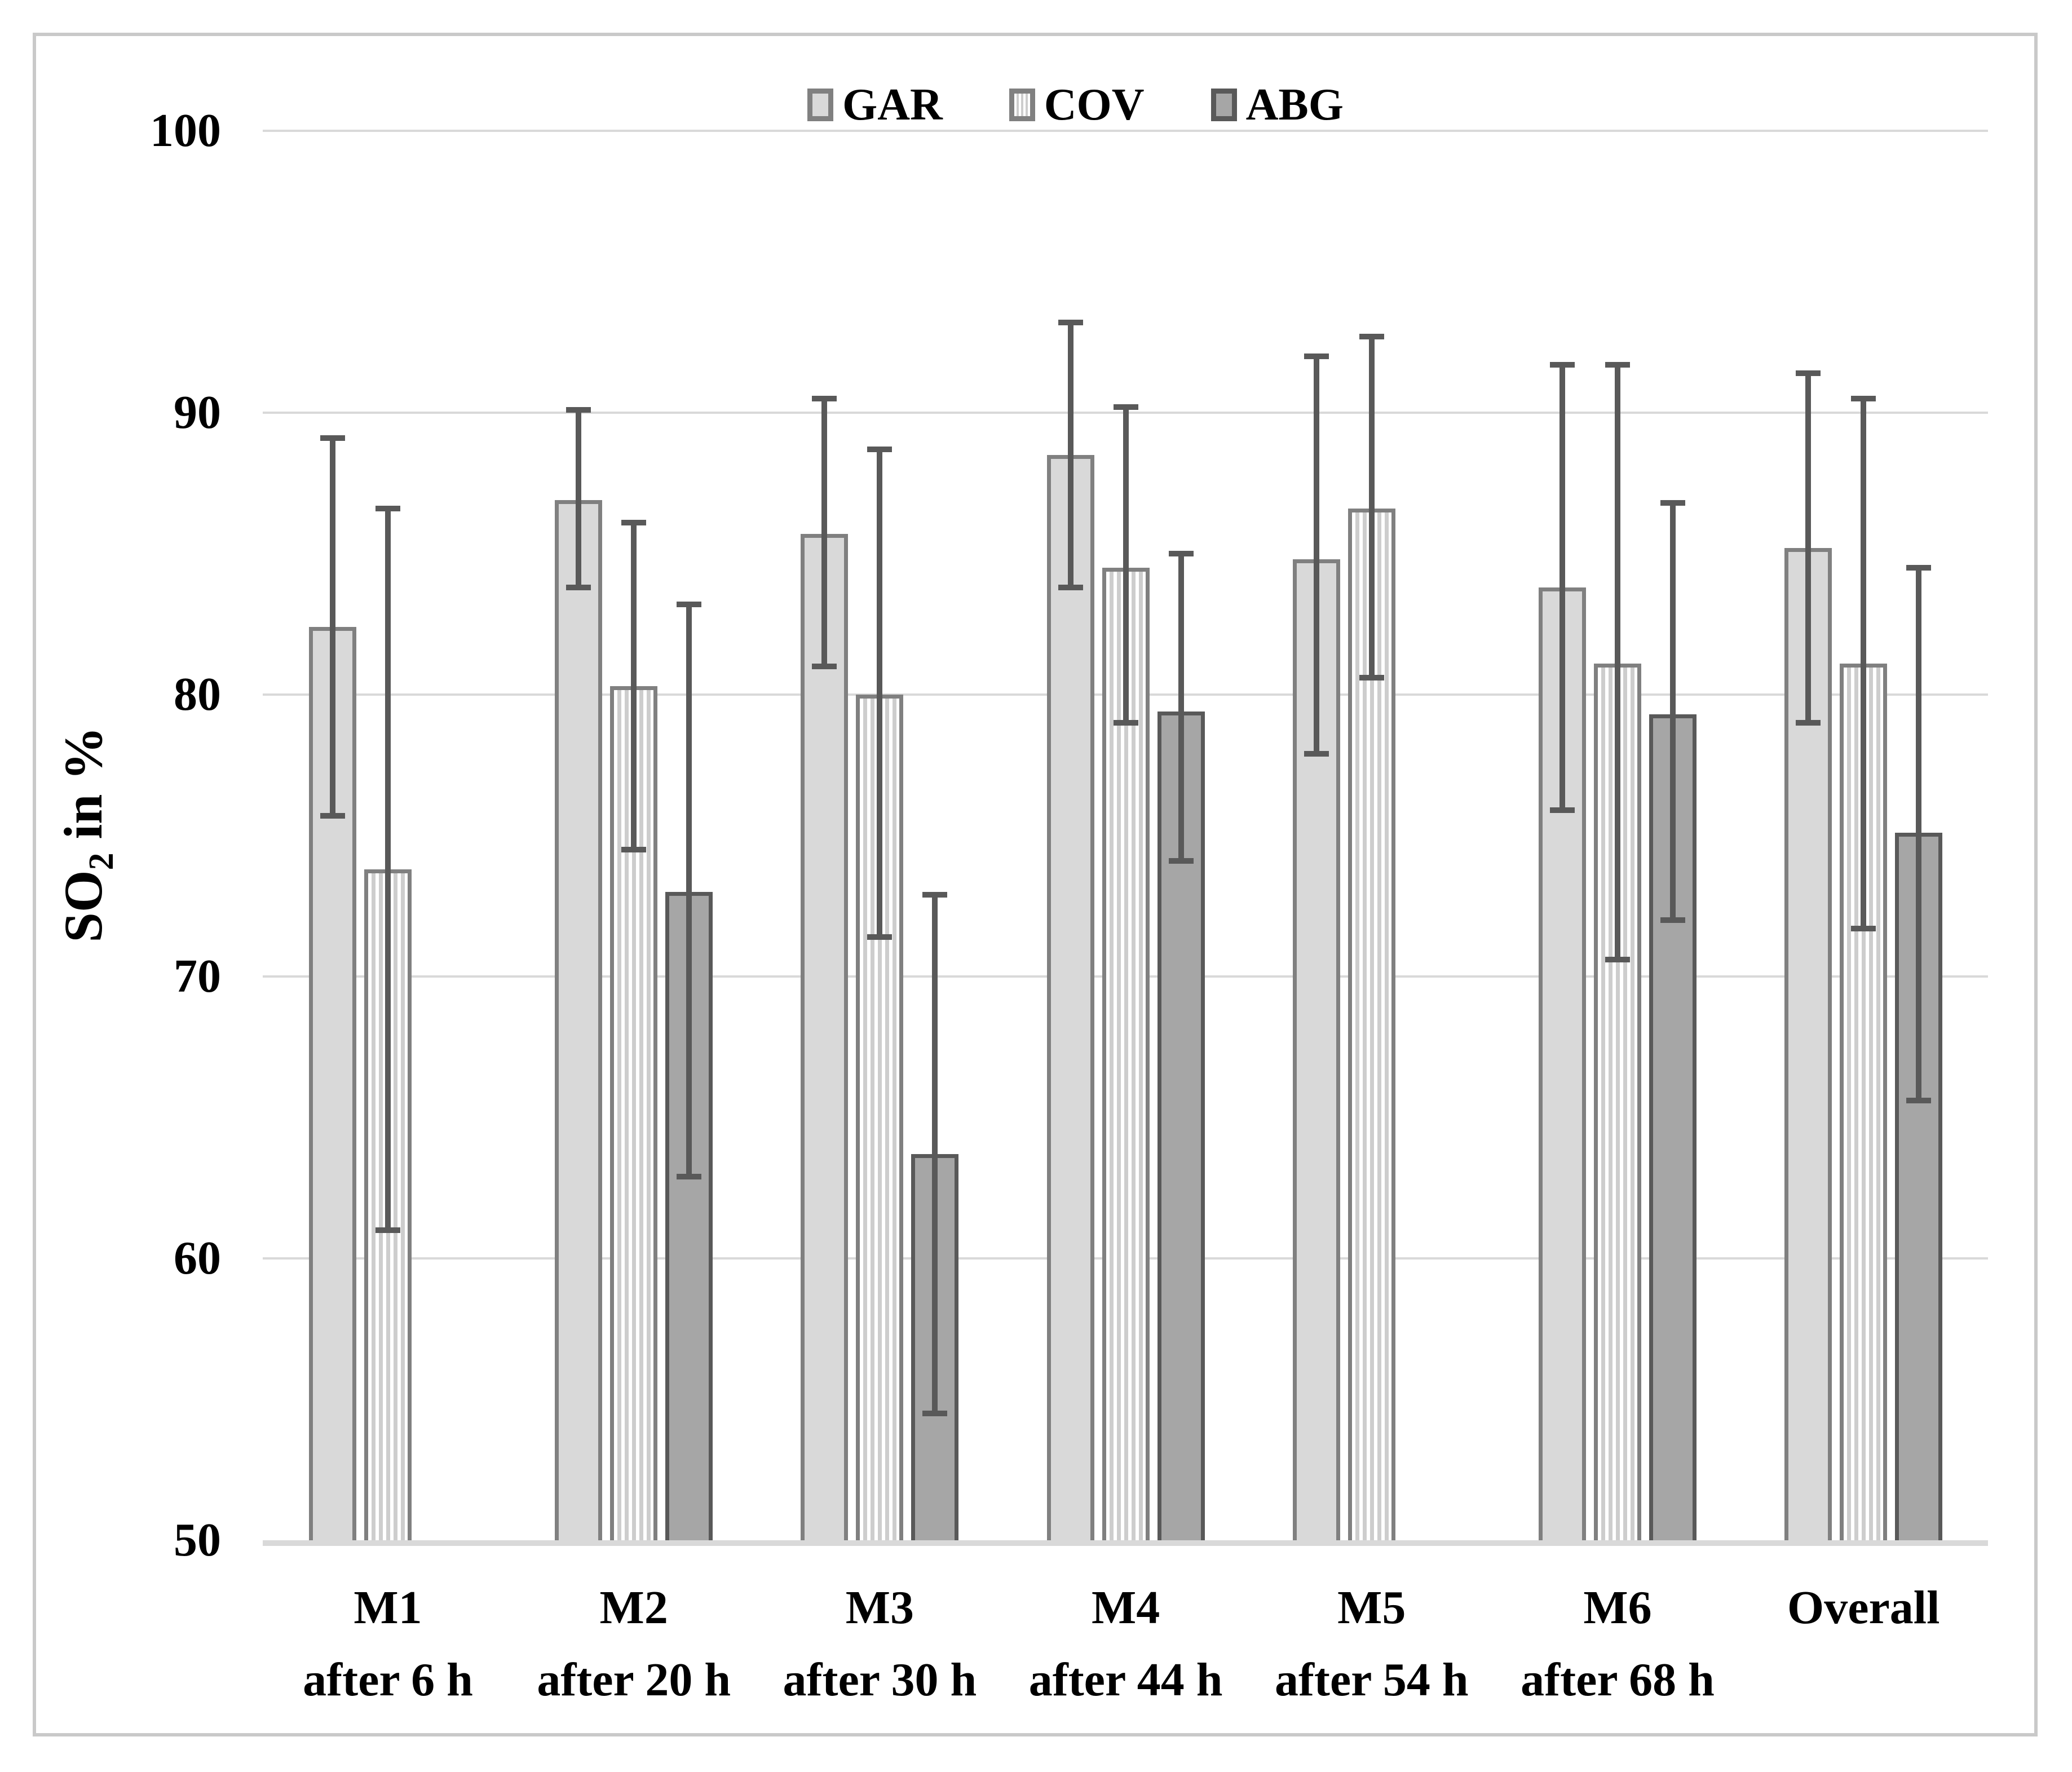  Describe the element at coordinates (689, 604) in the screenshot. I see `error-cap-top-abg-m2` at that location.